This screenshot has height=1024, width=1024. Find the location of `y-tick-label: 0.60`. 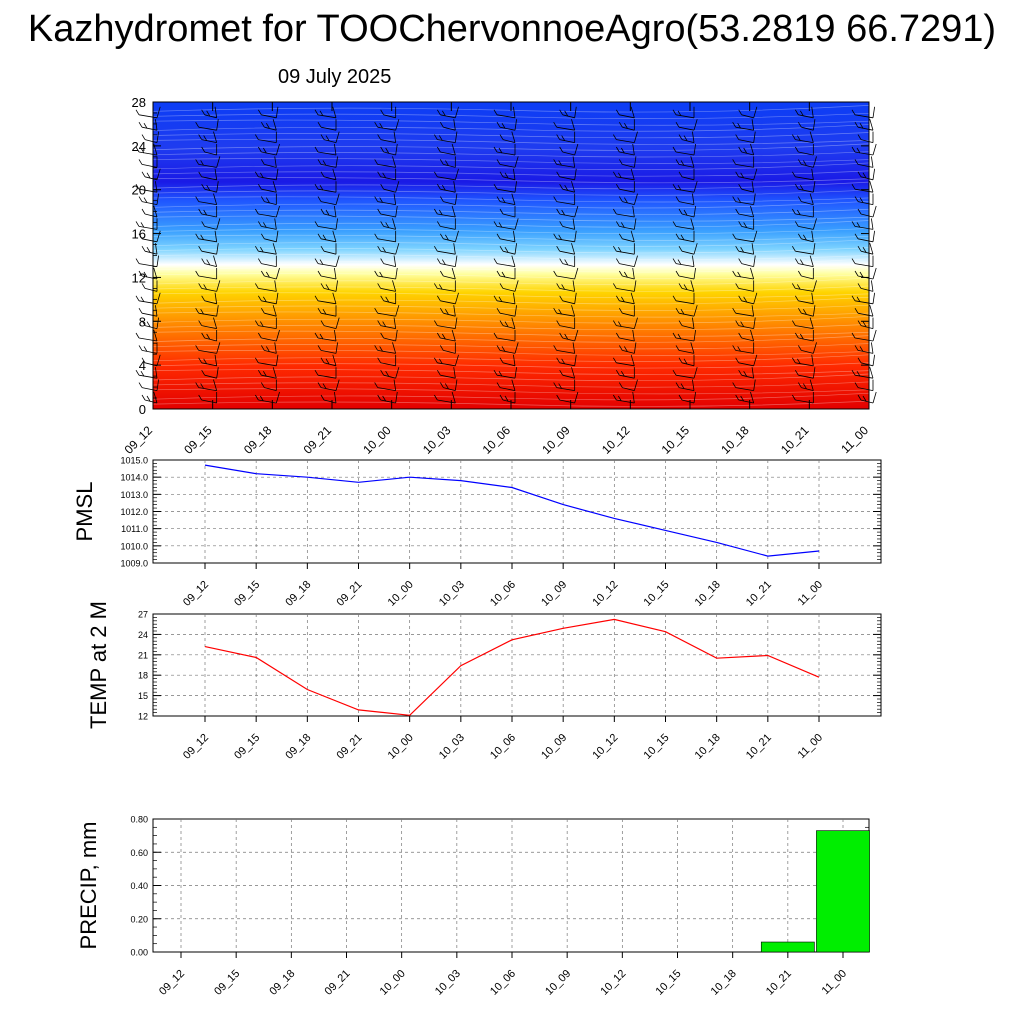

y-tick-label: 0.60 is located at coordinates (139, 853).